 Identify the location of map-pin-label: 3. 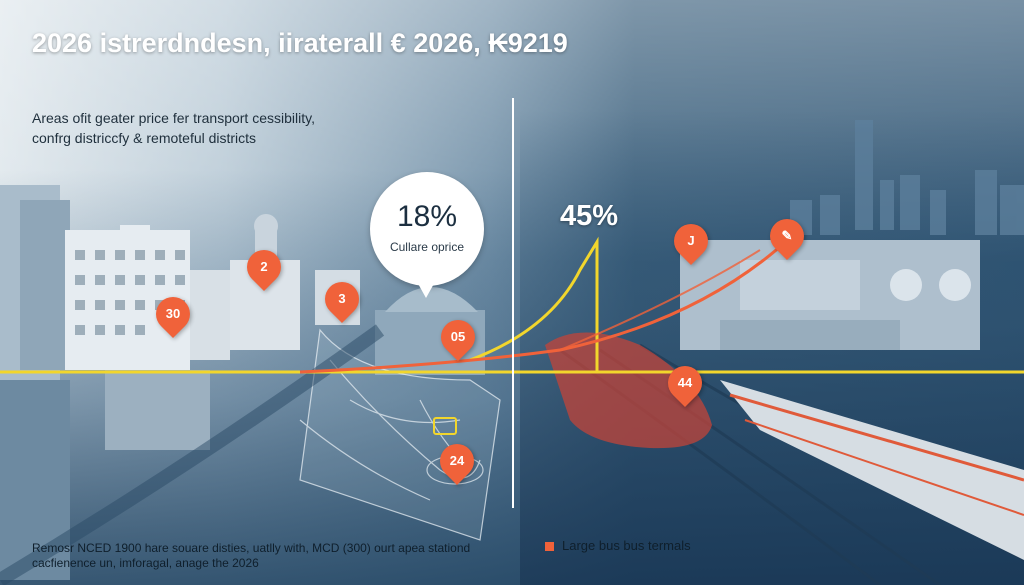
(342, 298).